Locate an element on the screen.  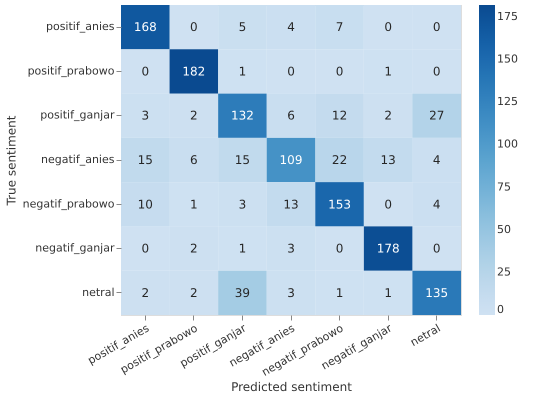
data-label: 168 is located at coordinates (145, 27).